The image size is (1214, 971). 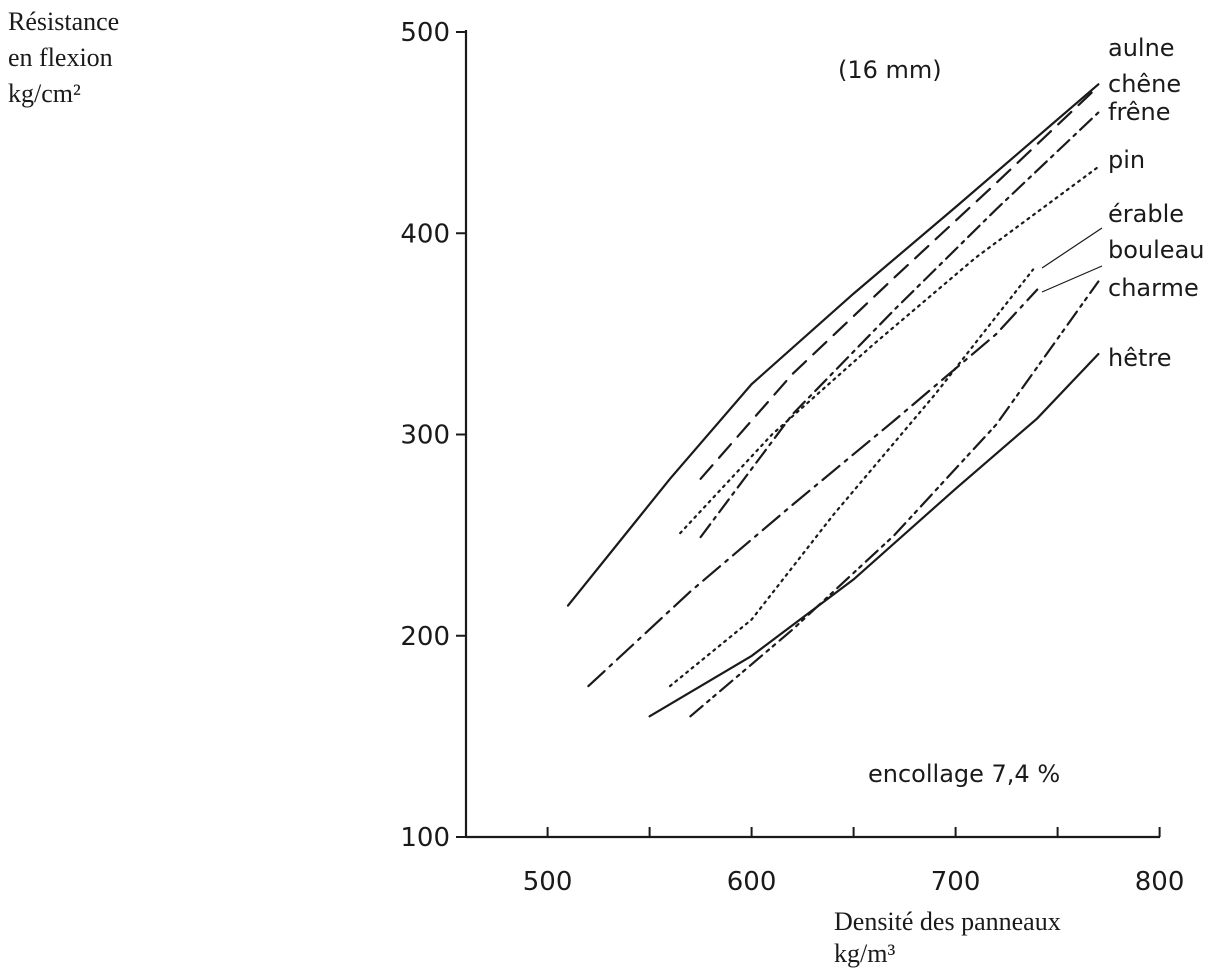 I want to click on series-label-3: frêne, so click(x=1139, y=112).